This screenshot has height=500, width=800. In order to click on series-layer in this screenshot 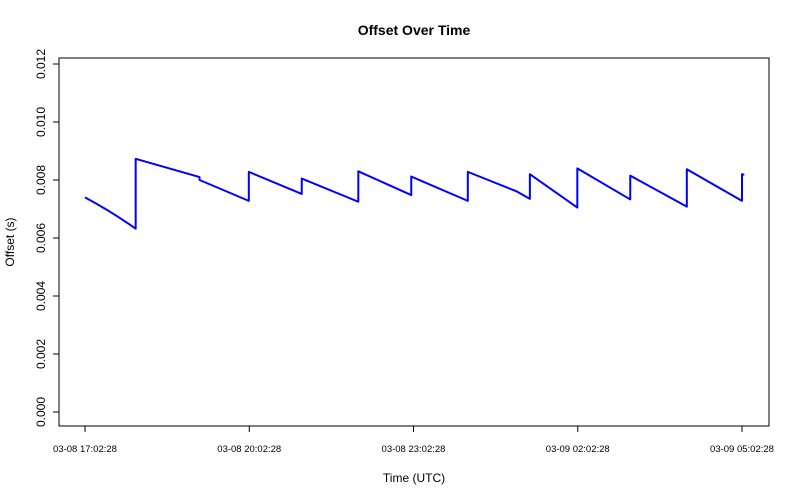, I will do `click(414, 193)`.